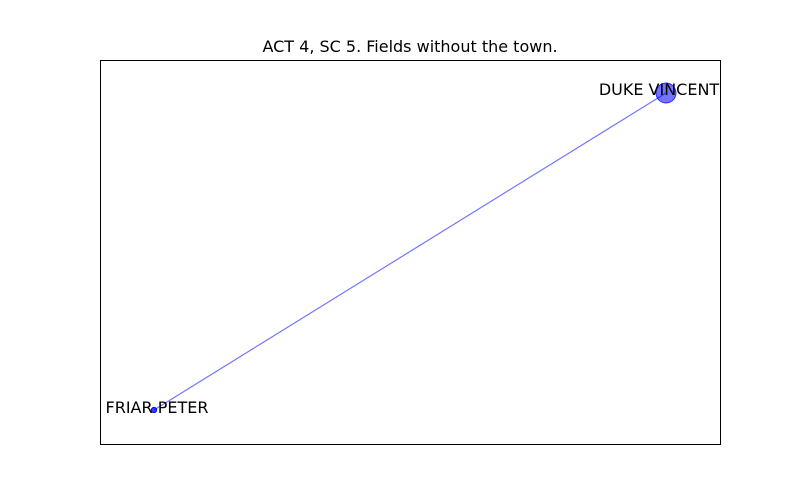  What do you see at coordinates (666, 93) in the screenshot?
I see `node-duke-vincent` at bounding box center [666, 93].